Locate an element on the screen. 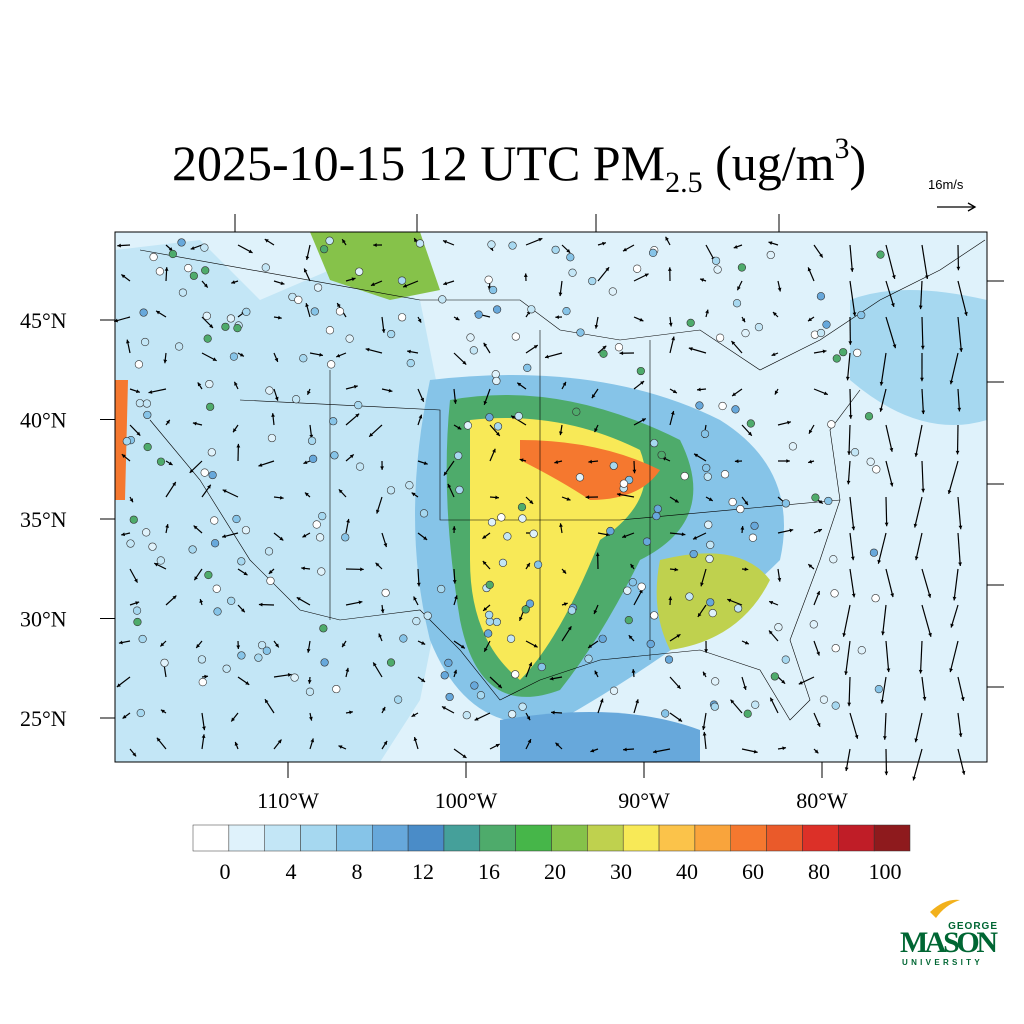  lon-label: 80°W is located at coordinates (822, 800).